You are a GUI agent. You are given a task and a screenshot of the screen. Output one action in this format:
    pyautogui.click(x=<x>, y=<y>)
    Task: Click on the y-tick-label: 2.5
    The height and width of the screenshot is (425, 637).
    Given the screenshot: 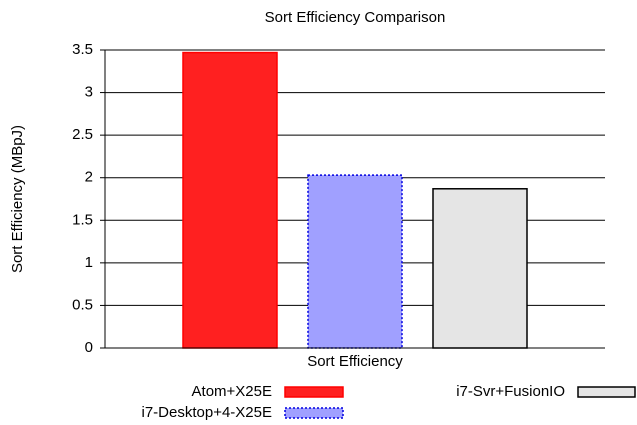 What is the action you would take?
    pyautogui.click(x=82, y=134)
    